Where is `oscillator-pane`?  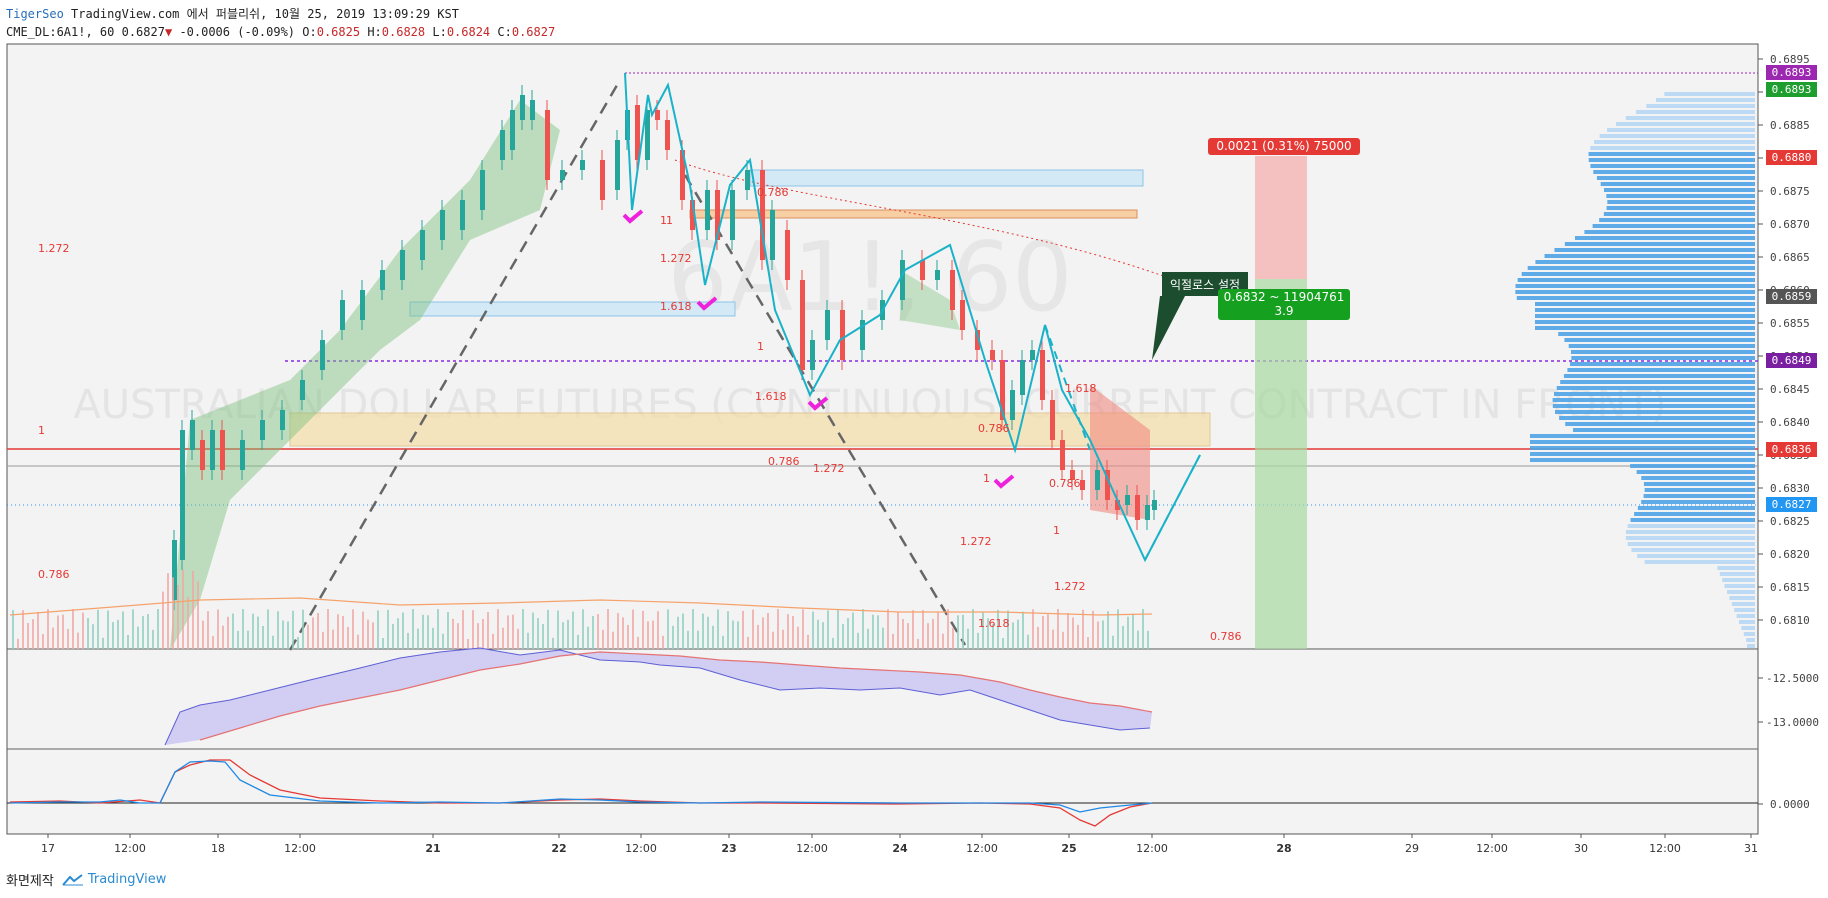
oscillator-pane is located at coordinates (882, 792).